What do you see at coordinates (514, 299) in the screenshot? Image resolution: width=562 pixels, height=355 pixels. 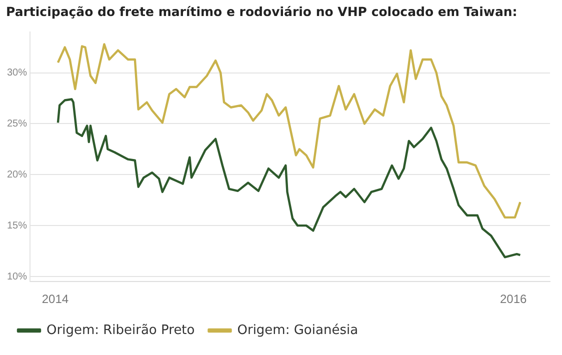 I see `x-tick-label: 2016` at bounding box center [514, 299].